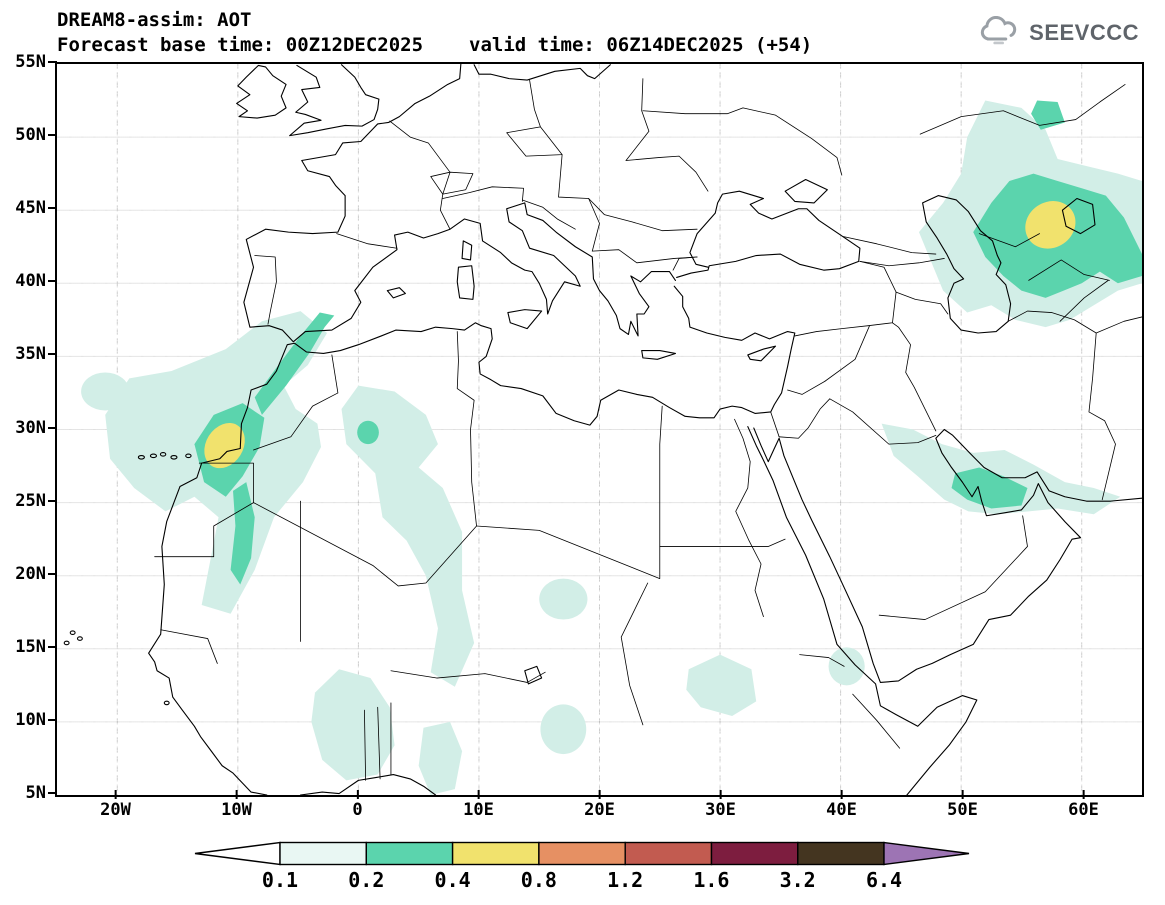 This screenshot has width=1165, height=905. What do you see at coordinates (36, 208) in the screenshot?
I see `y-axis-label: 45N` at bounding box center [36, 208].